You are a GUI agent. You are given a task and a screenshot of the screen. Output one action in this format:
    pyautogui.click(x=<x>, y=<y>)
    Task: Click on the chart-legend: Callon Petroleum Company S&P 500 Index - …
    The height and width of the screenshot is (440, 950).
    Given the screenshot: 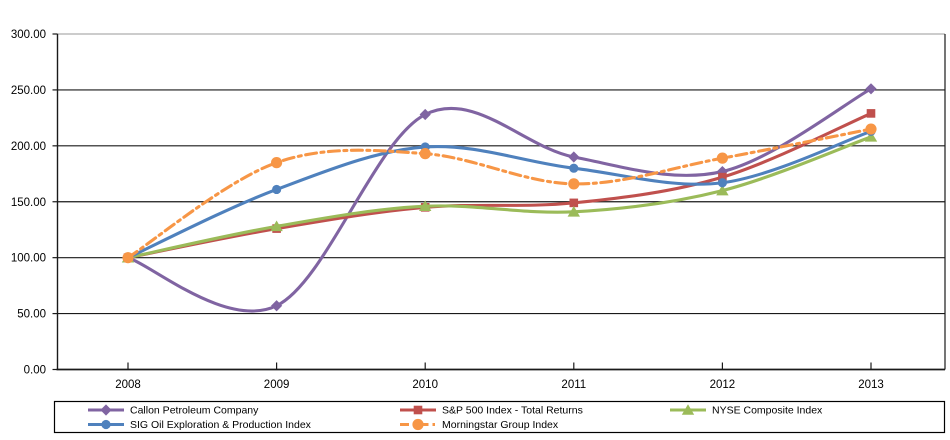 What is the action you would take?
    pyautogui.click(x=499, y=417)
    